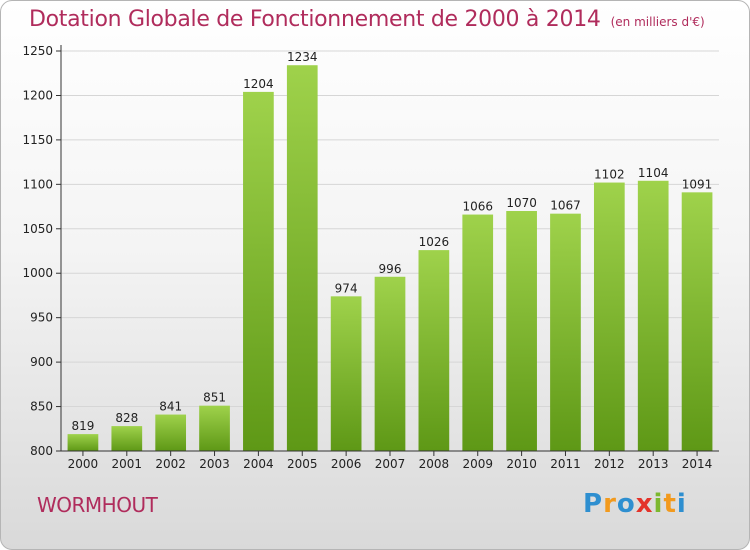 This screenshot has width=750, height=550. What do you see at coordinates (214, 464) in the screenshot?
I see `x-tick-label: 2003` at bounding box center [214, 464].